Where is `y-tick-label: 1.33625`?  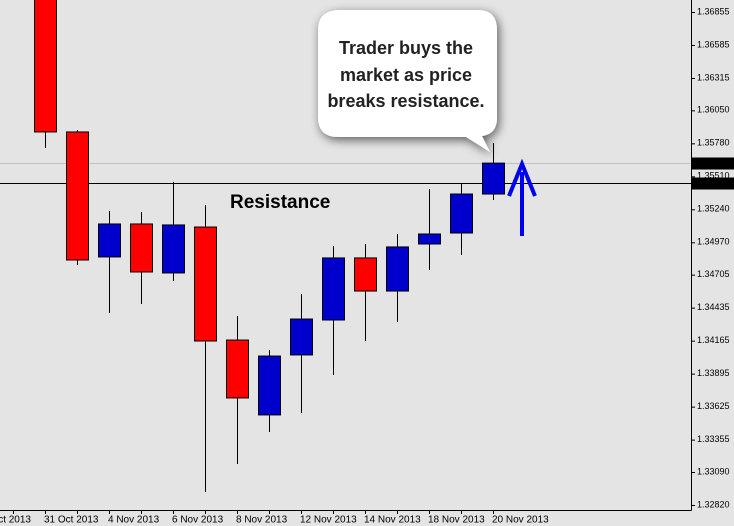
y-tick-label: 1.33625 is located at coordinates (713, 406).